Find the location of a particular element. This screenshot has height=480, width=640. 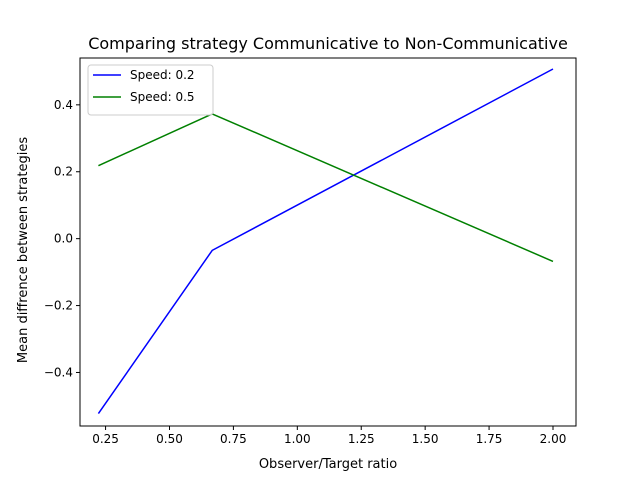

legend: Speed: 0.2 Speed: 0.5 is located at coordinates (150, 90).